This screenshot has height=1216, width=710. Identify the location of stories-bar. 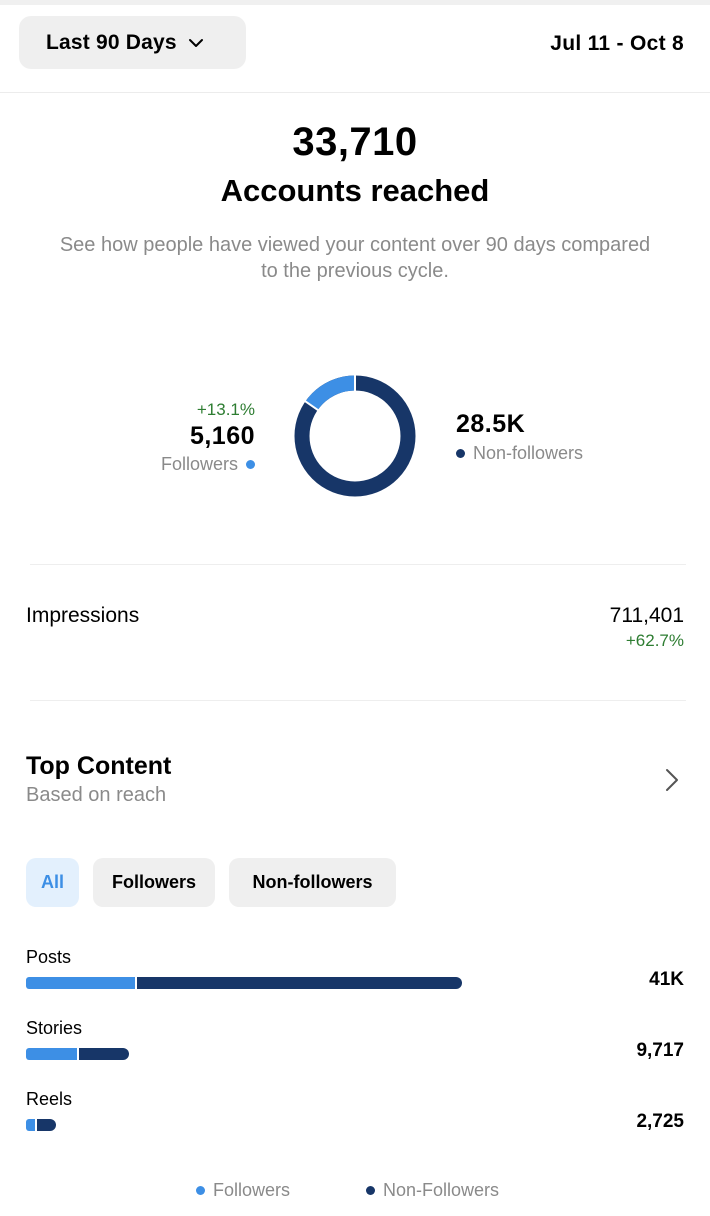
(77, 1054).